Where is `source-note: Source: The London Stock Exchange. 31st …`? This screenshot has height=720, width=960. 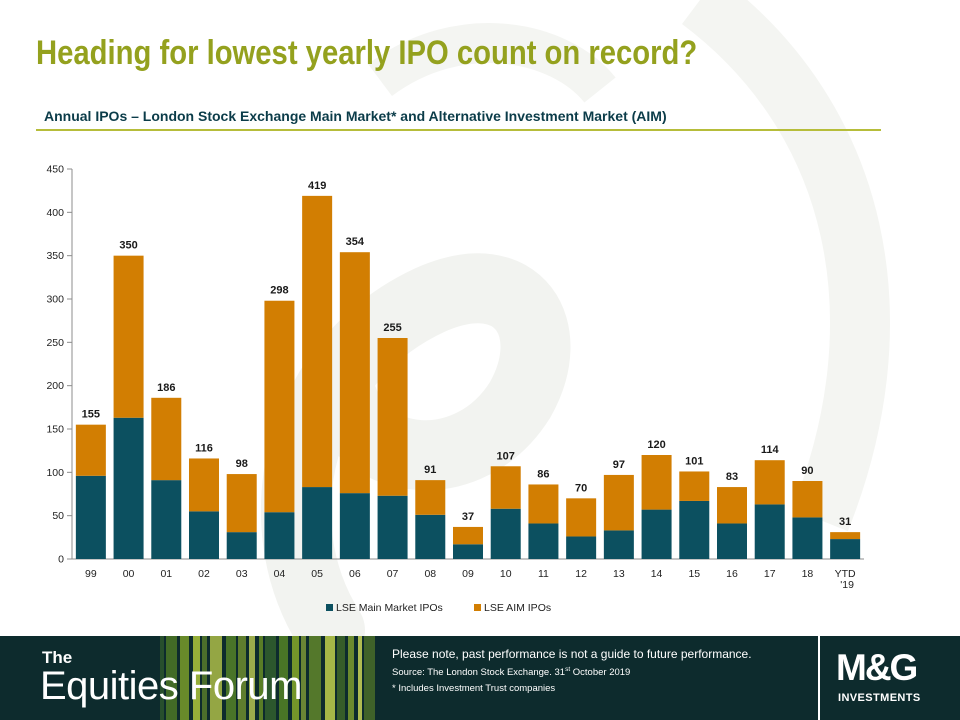
source-note: Source: The London Stock Exchange. 31st … is located at coordinates (572, 672).